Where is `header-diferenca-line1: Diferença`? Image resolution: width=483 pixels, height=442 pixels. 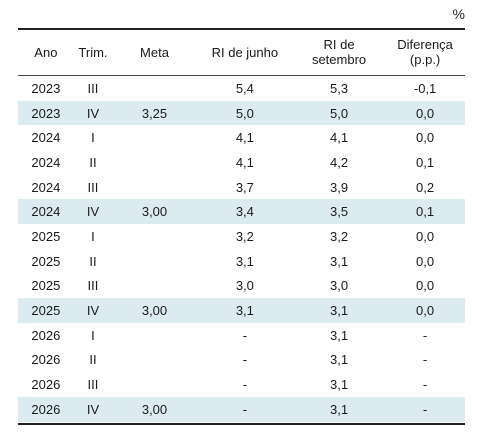
header-diferenca-line1: Diferença is located at coordinates (425, 44).